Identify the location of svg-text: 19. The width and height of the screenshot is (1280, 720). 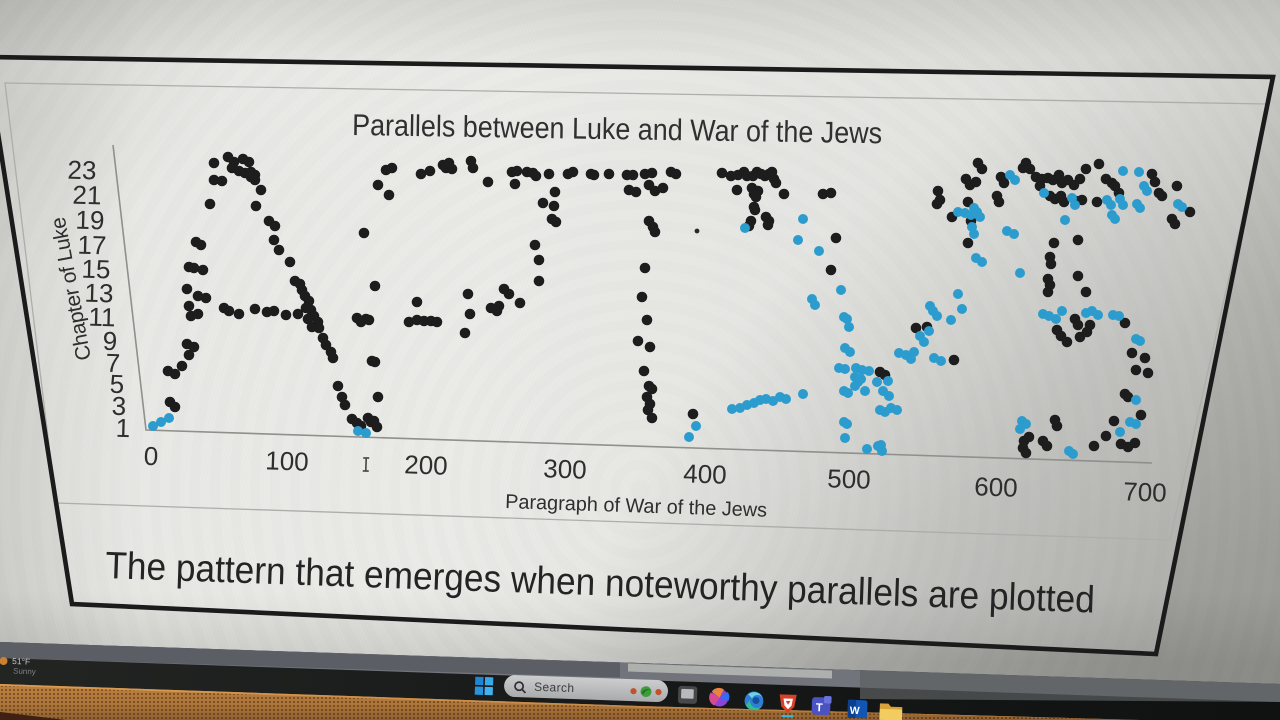
(90, 220).